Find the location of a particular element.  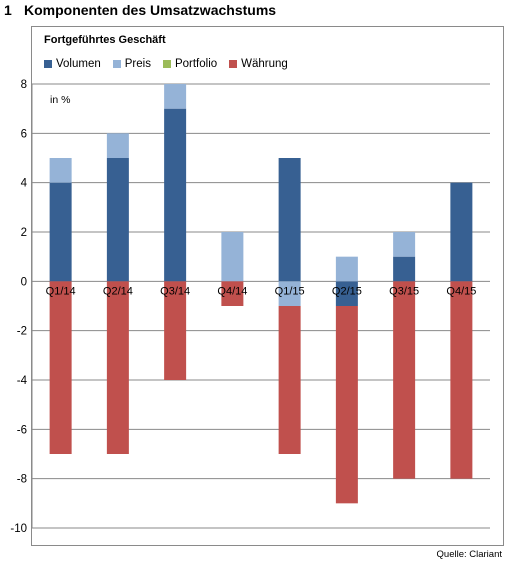

x-category-label: Q4/15 is located at coordinates (461, 291).